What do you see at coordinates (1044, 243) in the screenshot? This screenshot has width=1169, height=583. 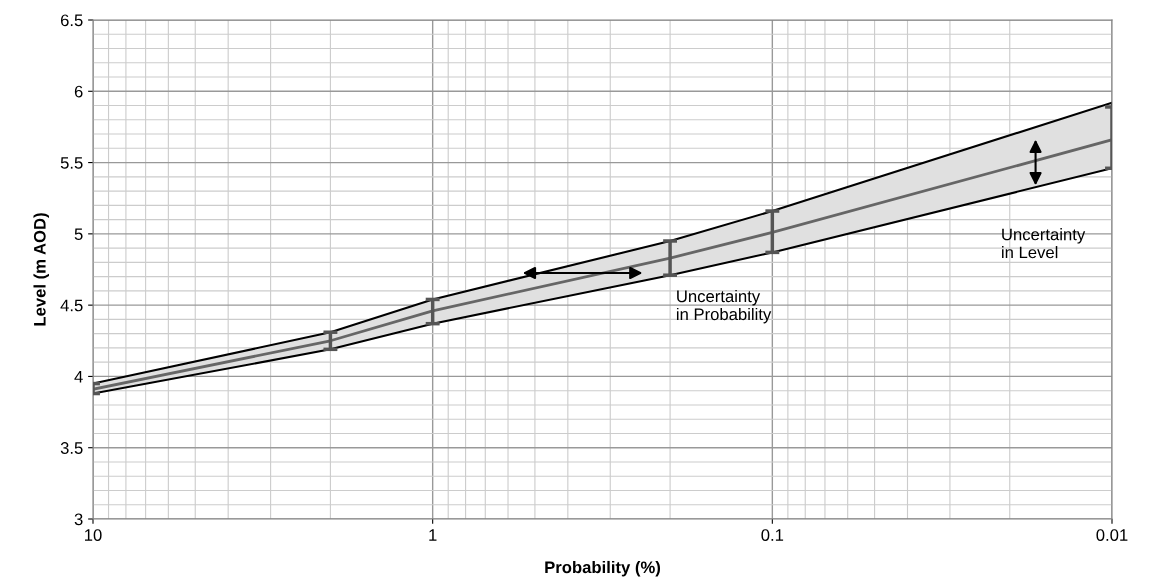 I see `annotation: Uncertainty in Level` at bounding box center [1044, 243].